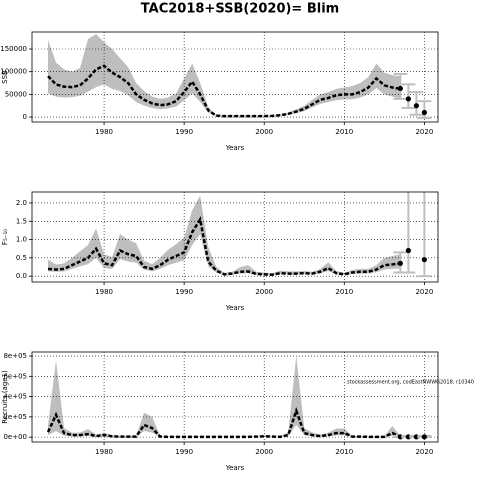  I want to click on y-tick-label: 2.0, so click(21, 203).